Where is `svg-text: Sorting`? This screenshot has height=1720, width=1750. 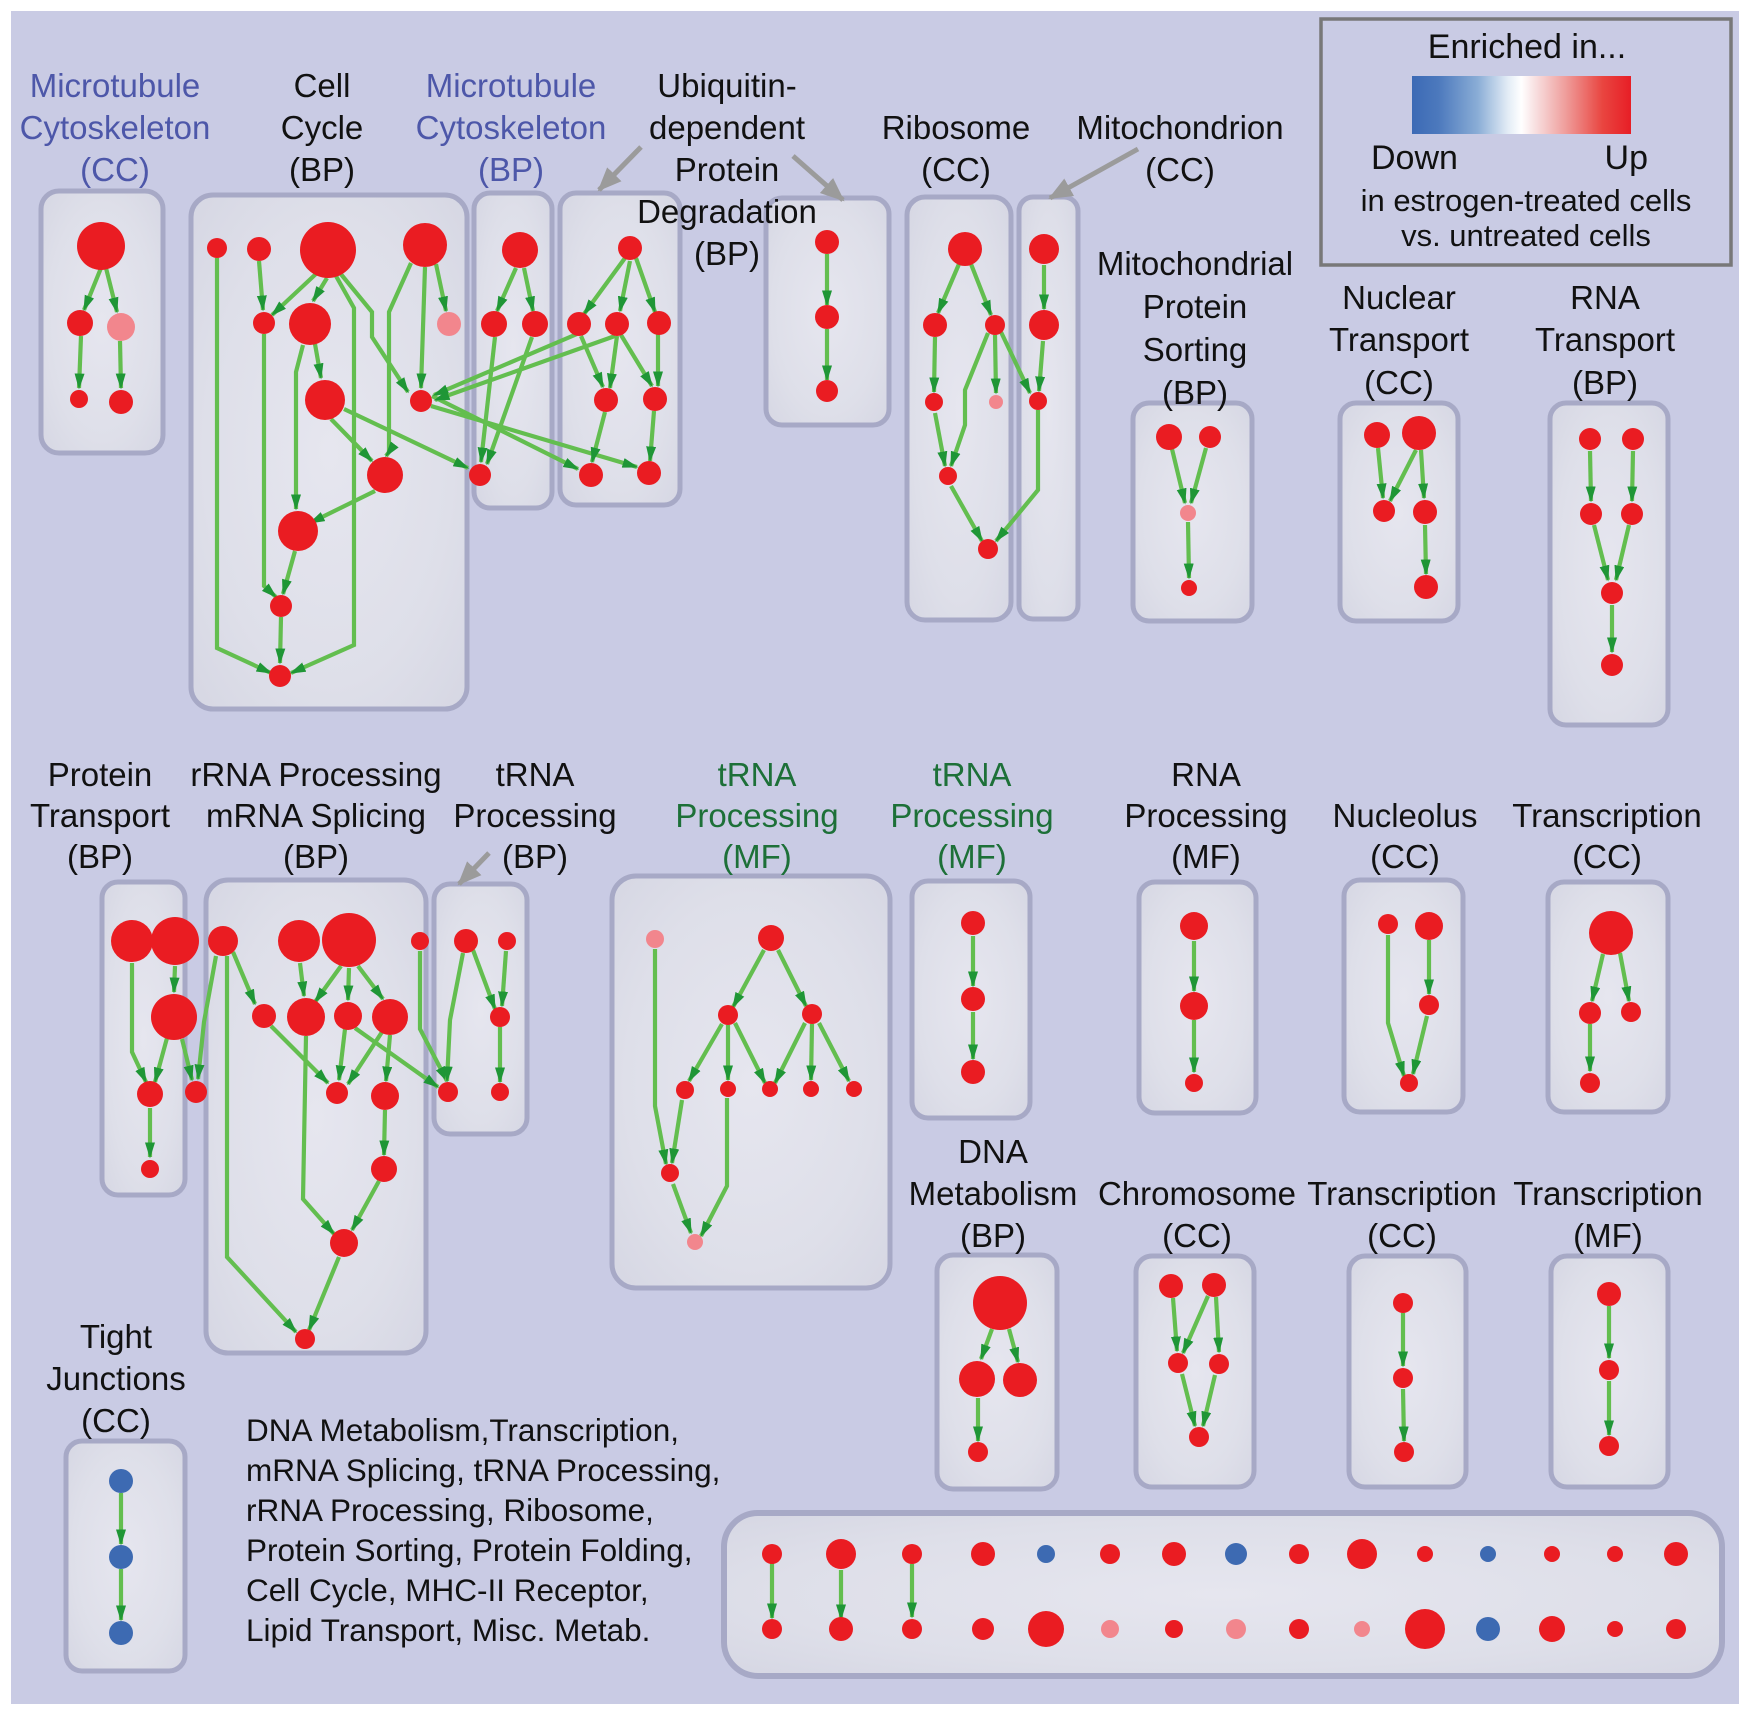 svg-text: Sorting is located at coordinates (1195, 349).